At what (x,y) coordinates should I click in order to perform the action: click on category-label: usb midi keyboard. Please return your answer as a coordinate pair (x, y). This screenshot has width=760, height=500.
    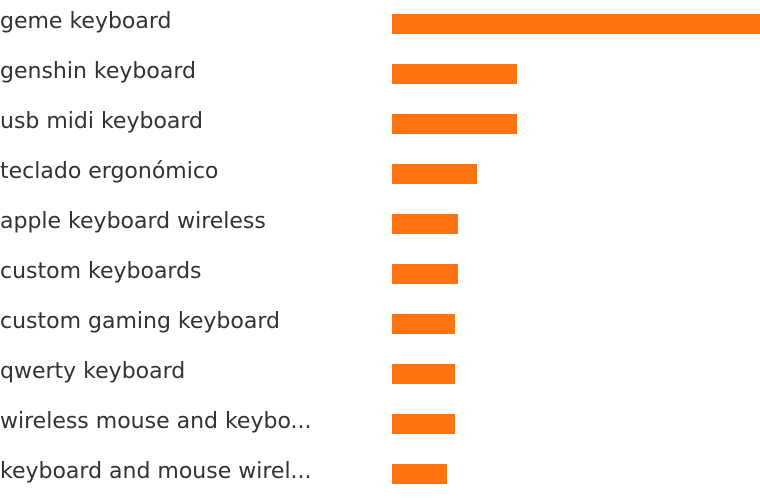
    Looking at the image, I should click on (102, 121).